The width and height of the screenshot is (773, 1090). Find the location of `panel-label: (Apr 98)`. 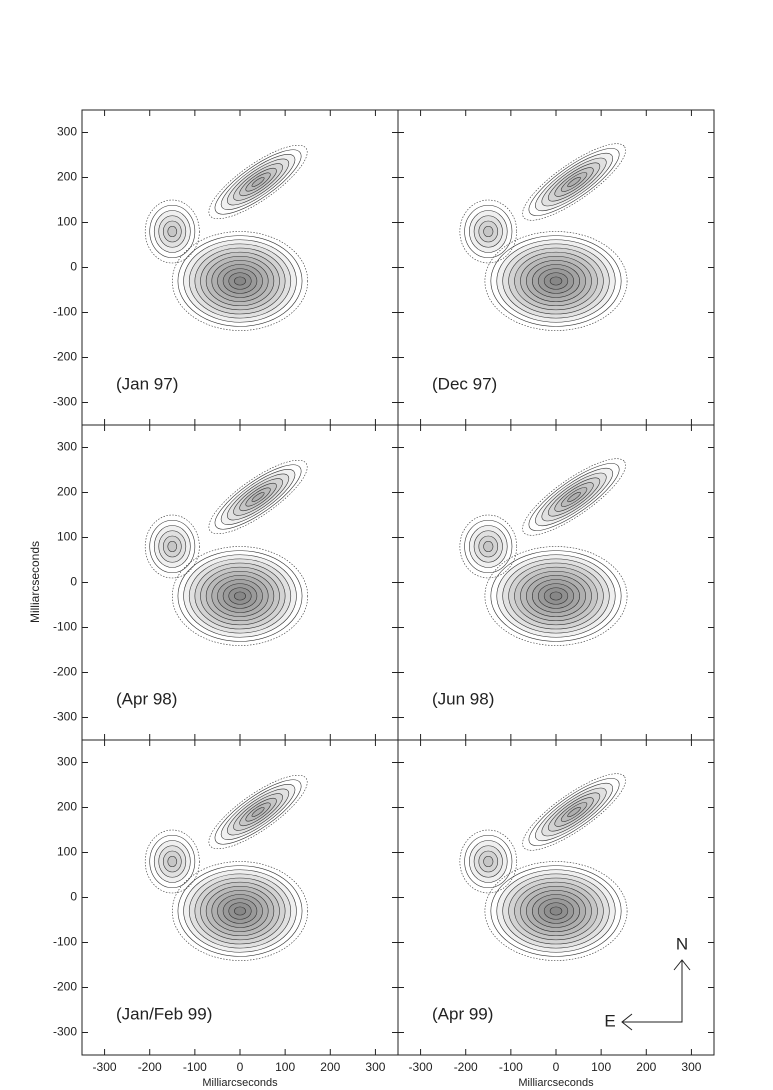

panel-label: (Apr 98) is located at coordinates (146, 698).